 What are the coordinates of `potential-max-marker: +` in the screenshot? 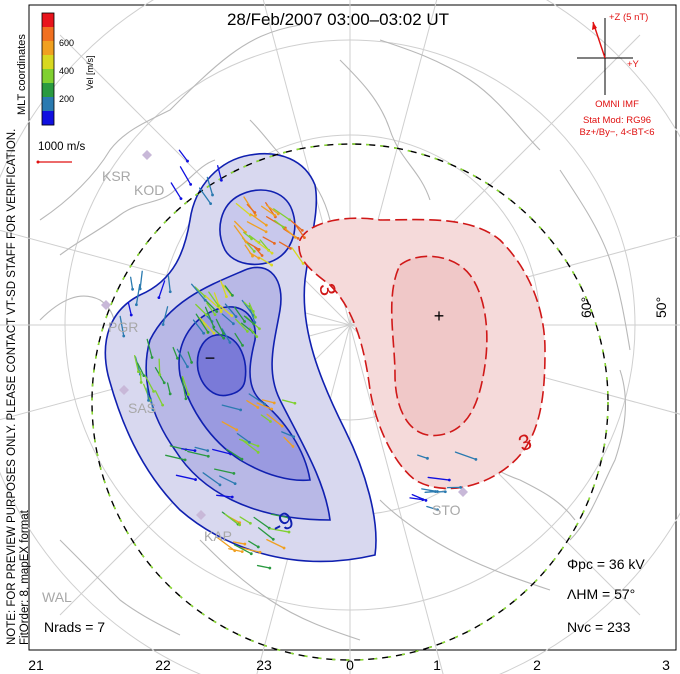 It's located at (439, 316).